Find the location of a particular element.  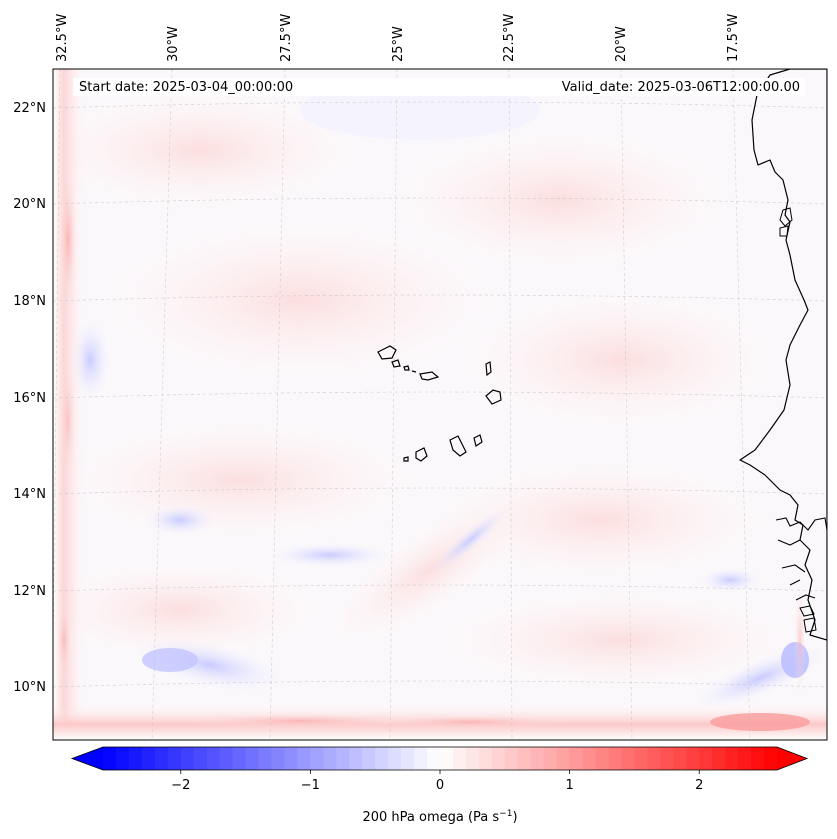

colorbar-tick-label: 1 is located at coordinates (569, 785).